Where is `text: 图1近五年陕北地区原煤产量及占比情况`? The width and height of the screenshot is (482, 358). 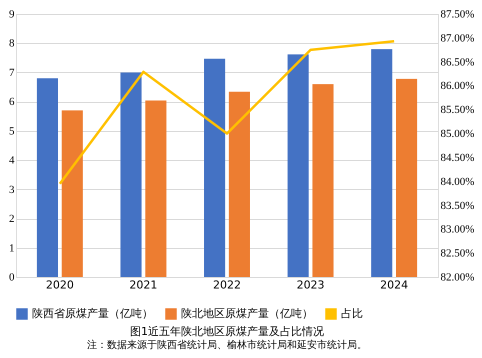 text: 图1近五年陕北地区原煤产量及占比情况 is located at coordinates (227, 331).